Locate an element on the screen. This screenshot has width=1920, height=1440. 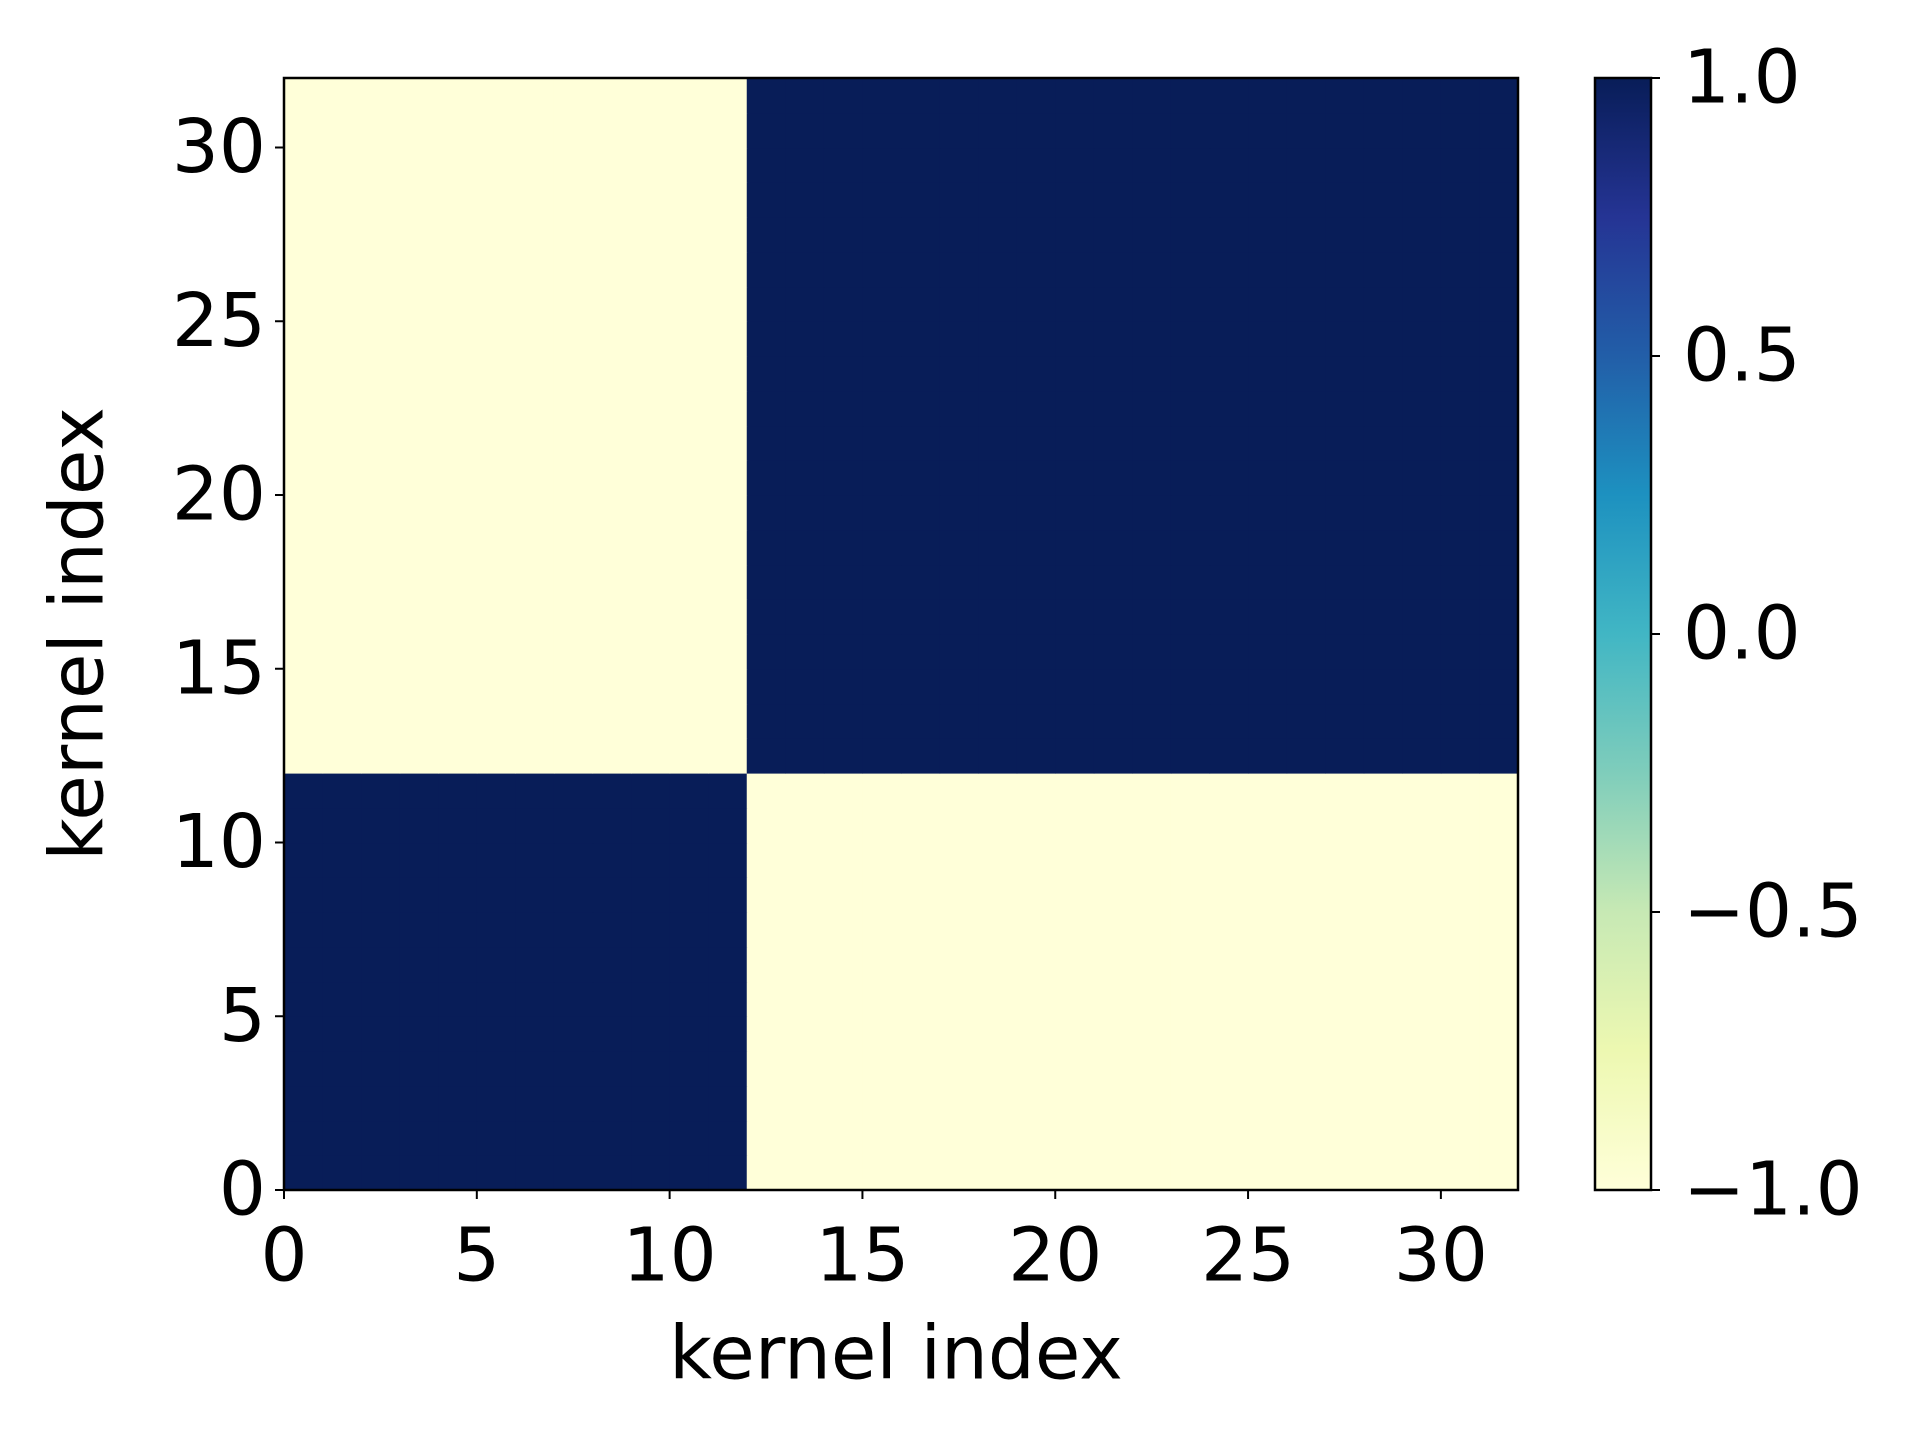
x-tick-label: 30 is located at coordinates (1441, 1256).